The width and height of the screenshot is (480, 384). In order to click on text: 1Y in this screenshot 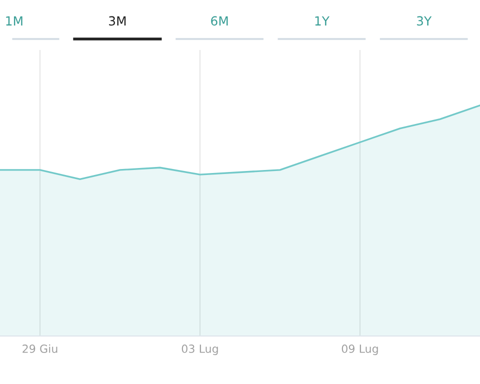, I will do `click(322, 21)`.